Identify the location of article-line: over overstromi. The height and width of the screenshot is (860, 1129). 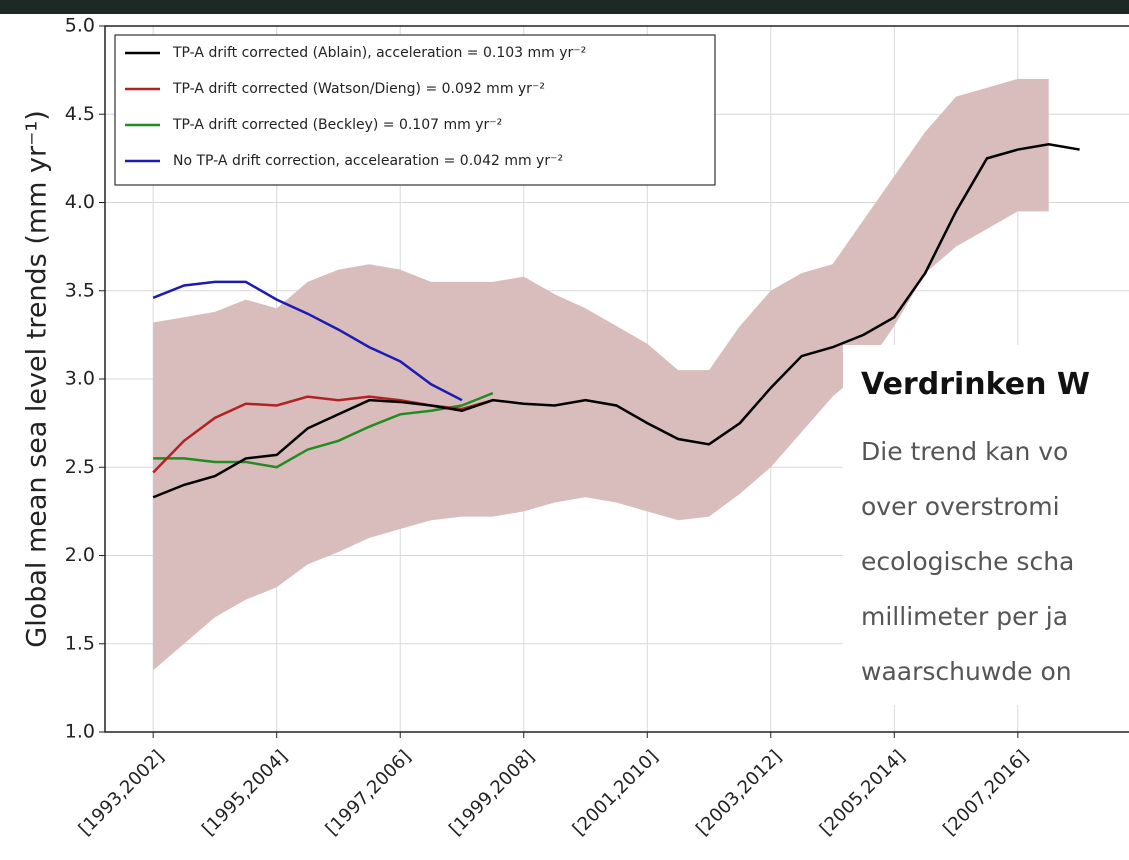
(960, 506).